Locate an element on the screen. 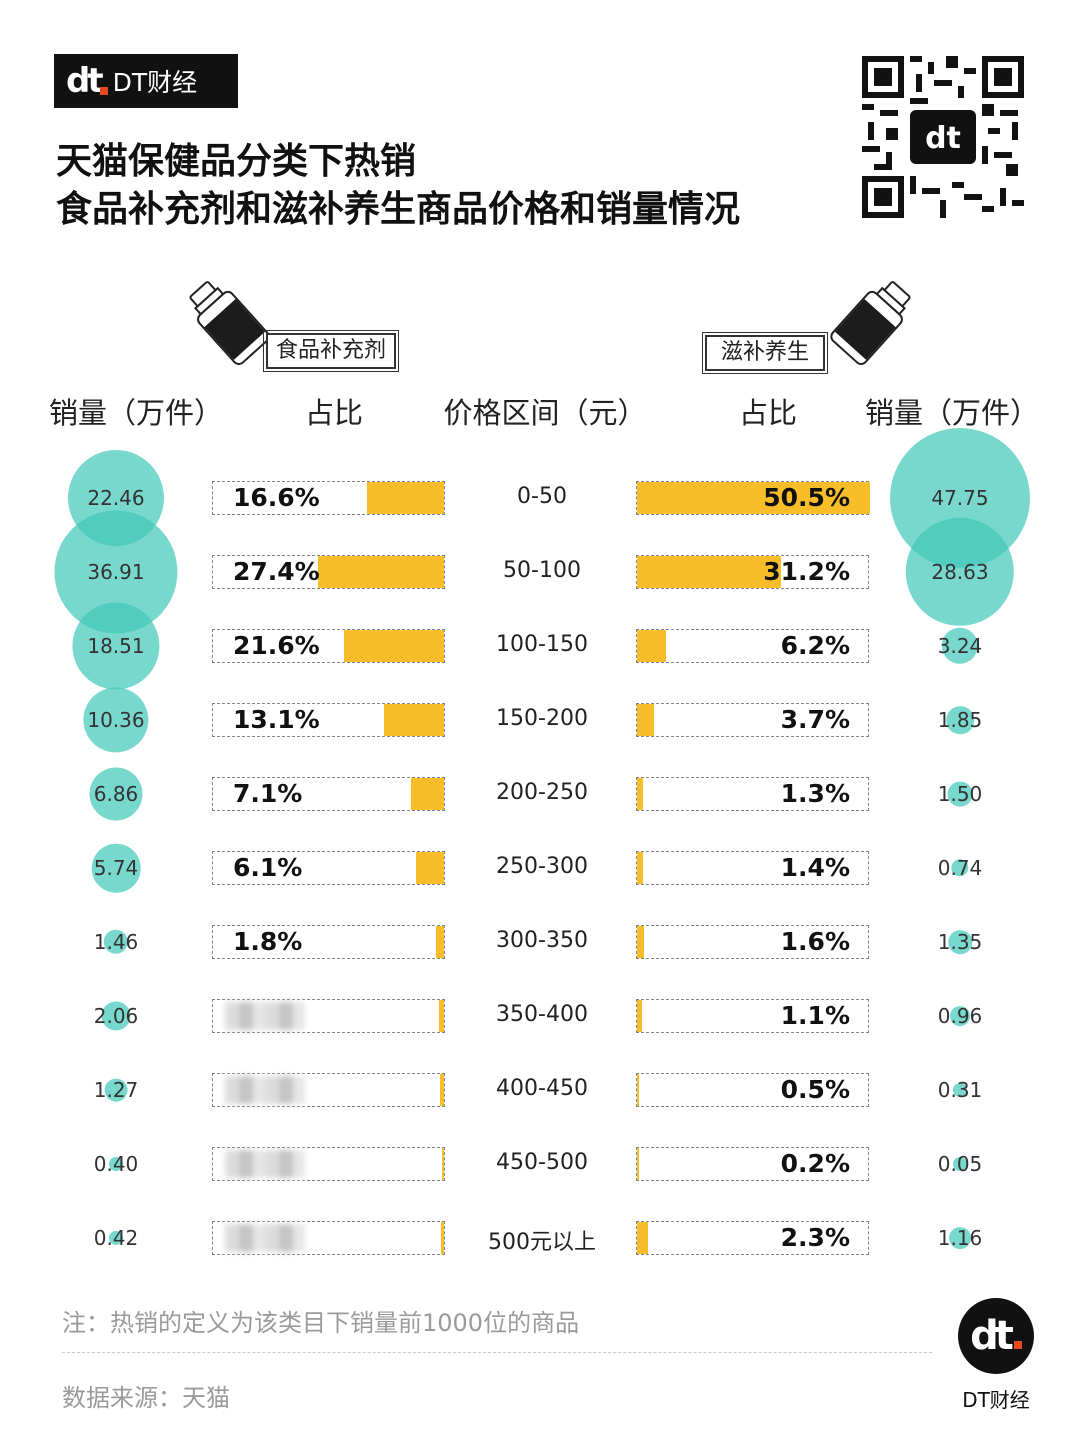 The height and width of the screenshot is (1430, 1080). right-sales-label: 1.50 is located at coordinates (960, 794).